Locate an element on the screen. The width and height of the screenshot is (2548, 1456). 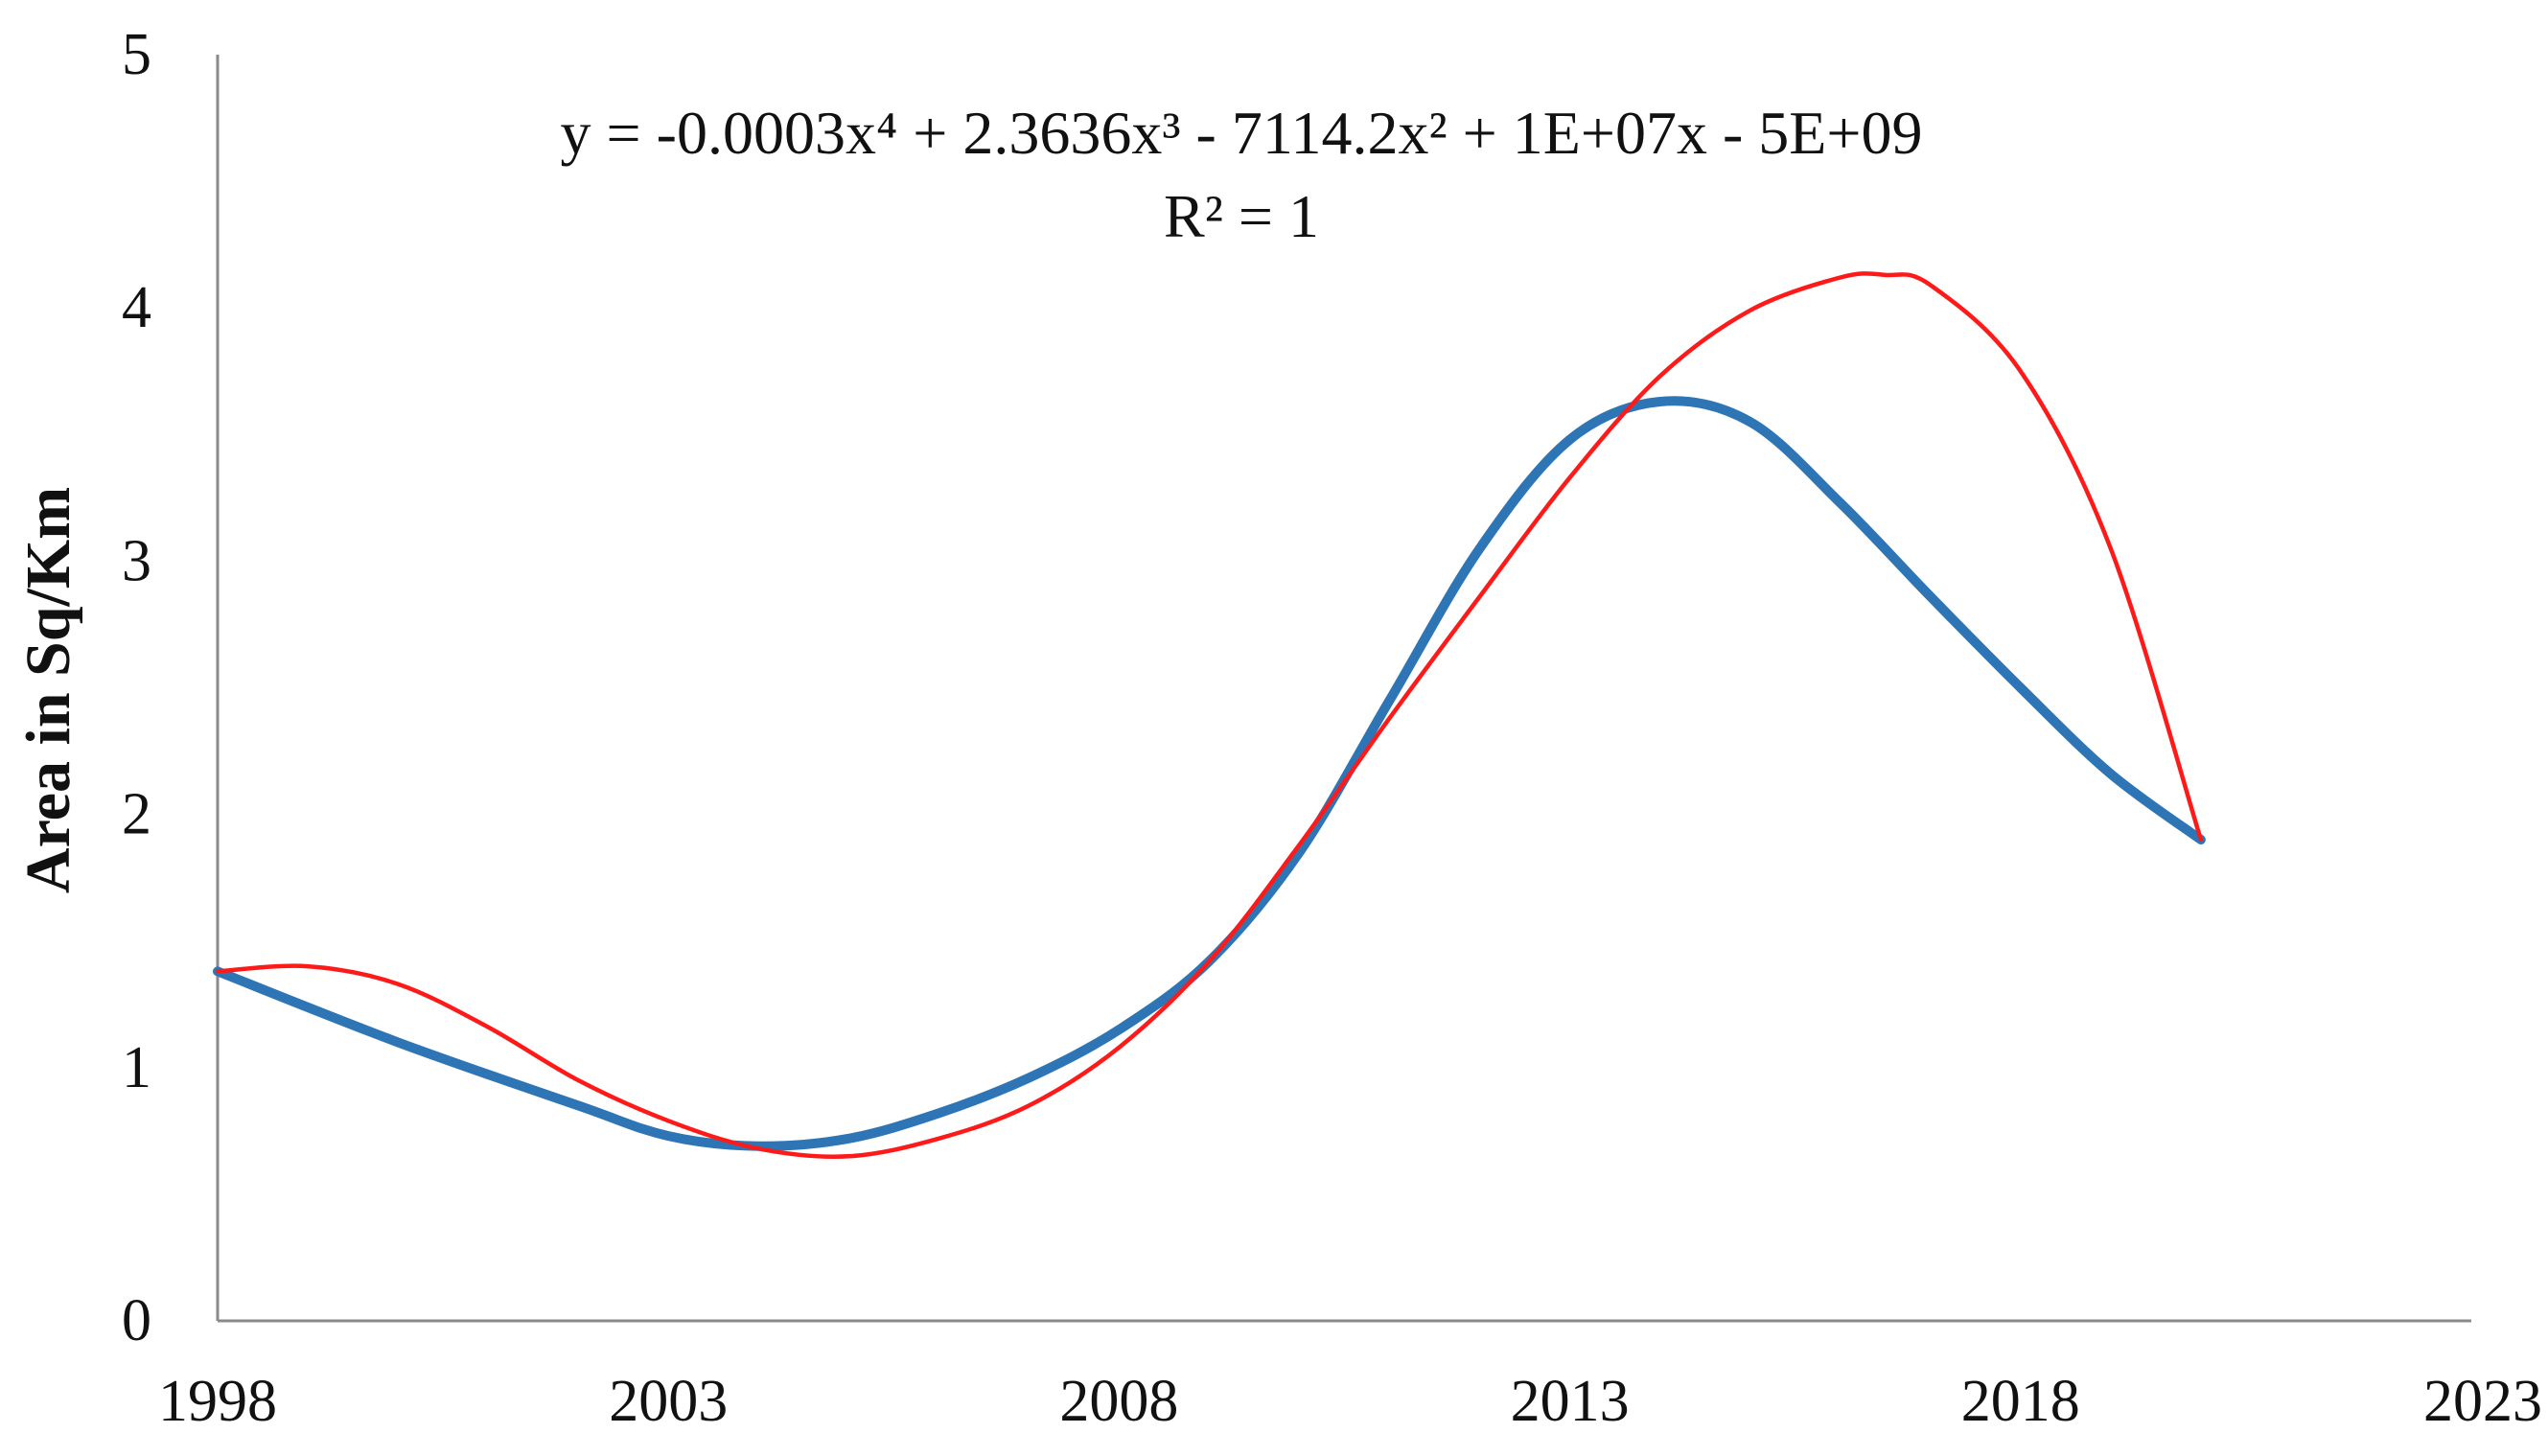
x-tick-labels: 1998 2003 2008 2013 2018 2023 is located at coordinates (1350, 1401).